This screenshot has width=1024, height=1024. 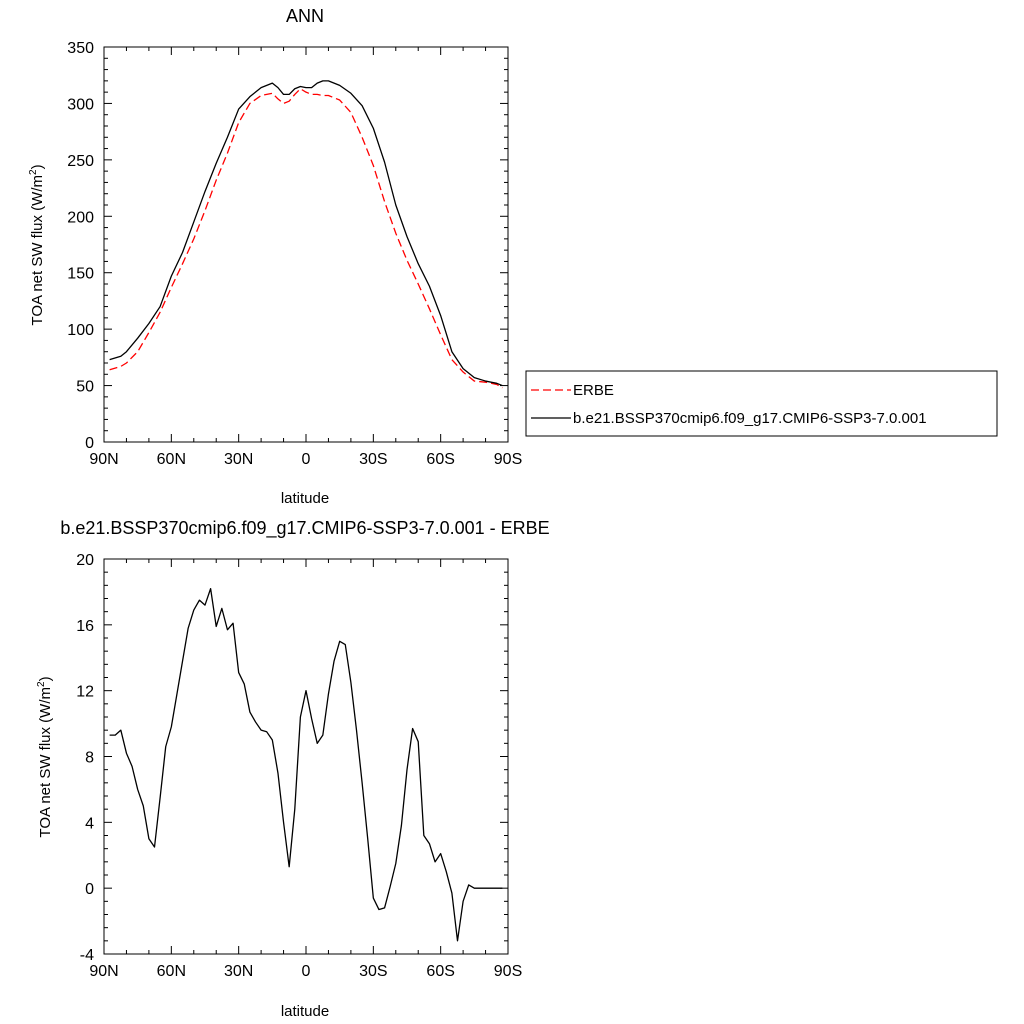 What do you see at coordinates (171, 459) in the screenshot?
I see `top-x-tick-label: 60N` at bounding box center [171, 459].